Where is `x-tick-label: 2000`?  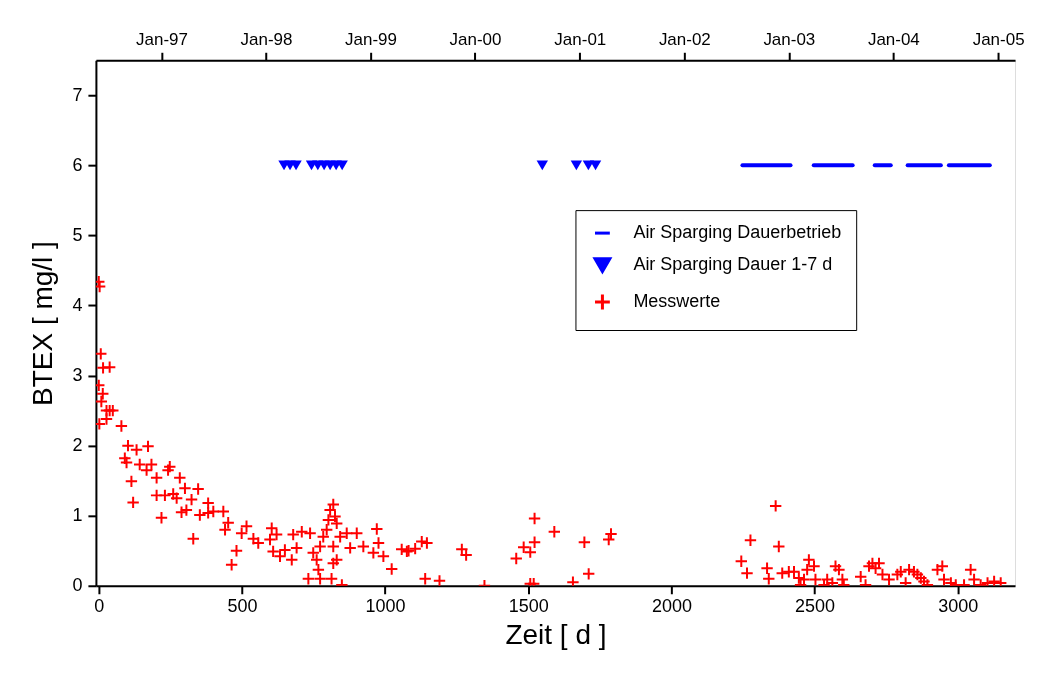 x-tick-label: 2000 is located at coordinates (671, 606).